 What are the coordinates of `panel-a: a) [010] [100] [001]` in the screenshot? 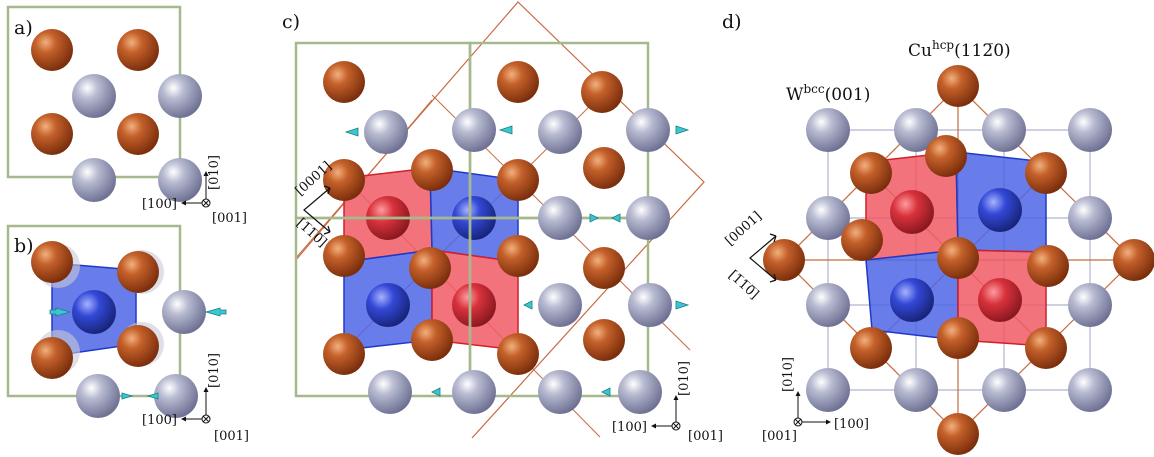 It's located at (126, 115).